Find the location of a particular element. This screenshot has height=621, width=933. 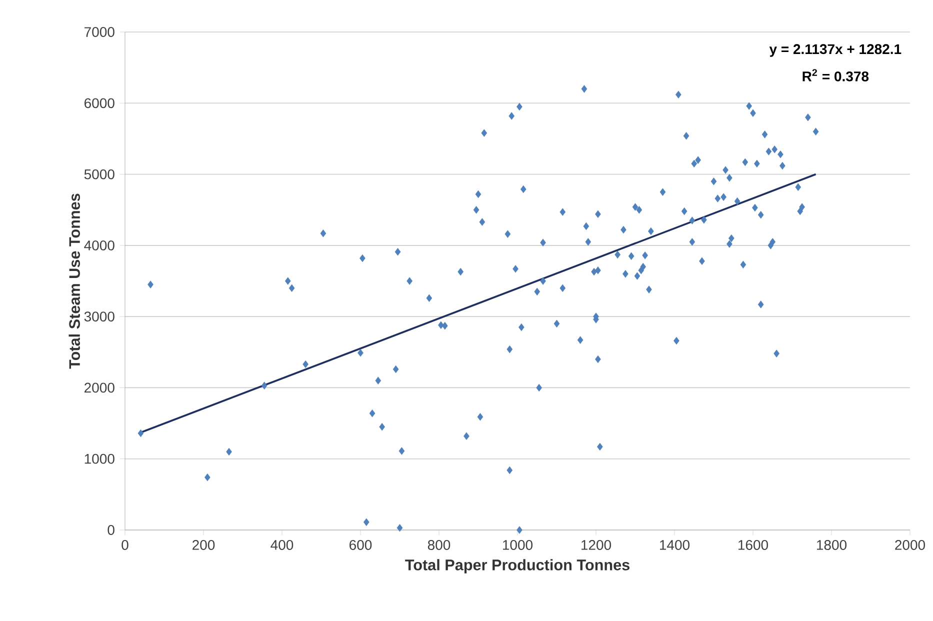

y-tick-label: 3000 is located at coordinates (99, 317).